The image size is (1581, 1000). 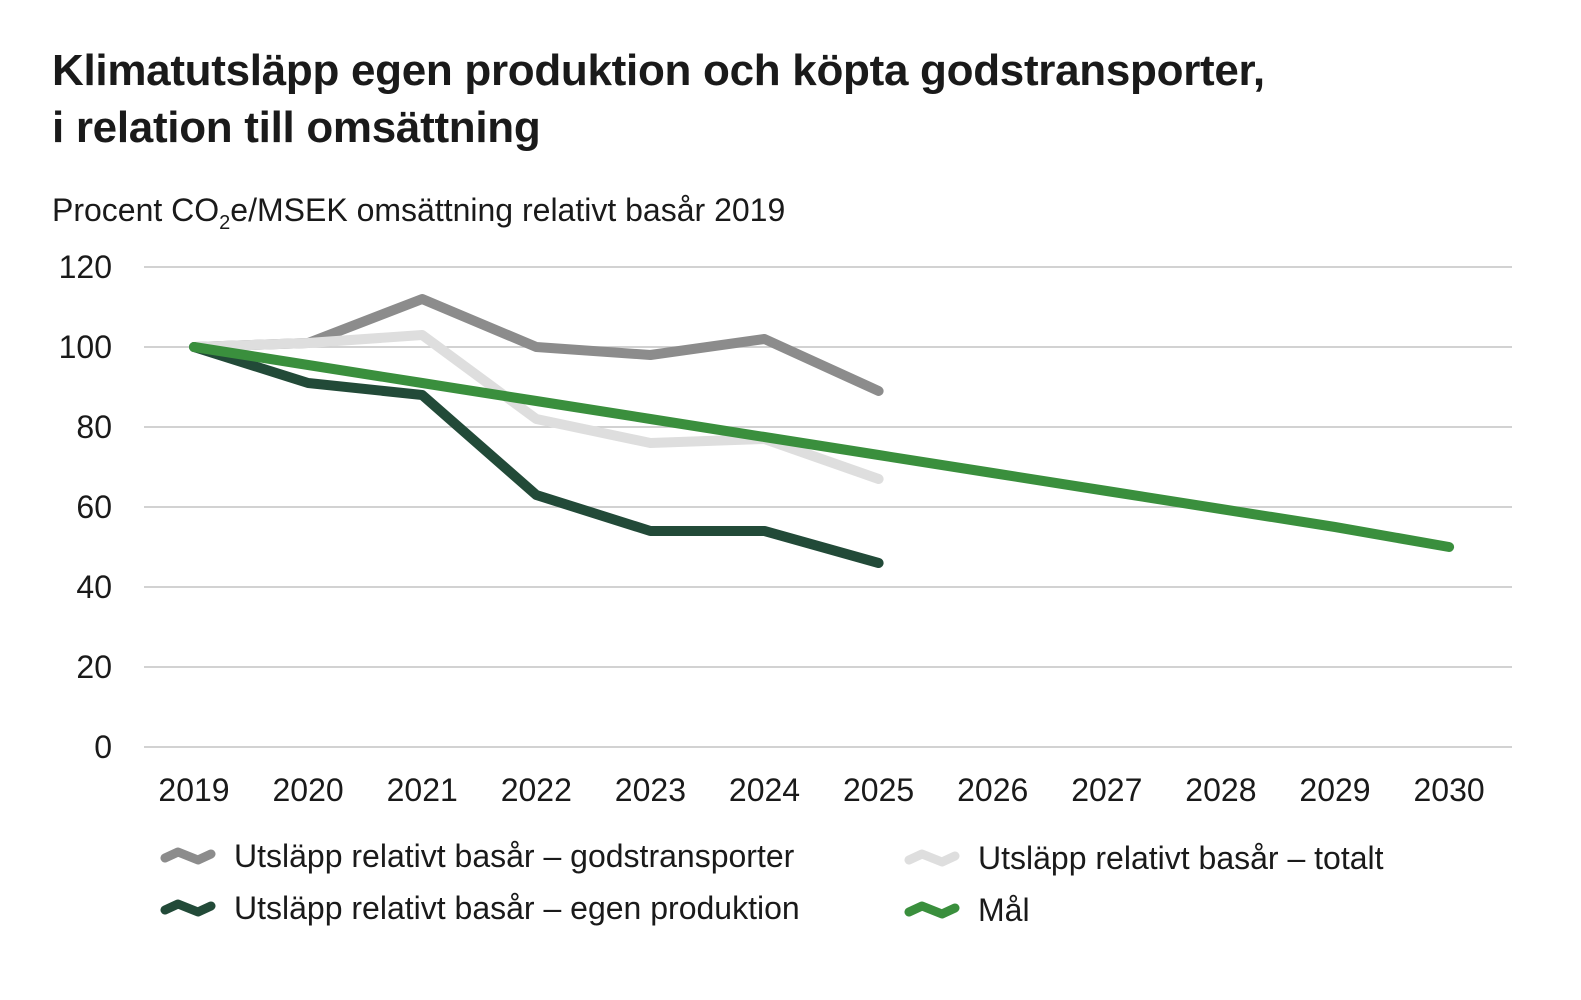 What do you see at coordinates (136, 210) in the screenshot?
I see `subtitle-prefix: Procent CO` at bounding box center [136, 210].